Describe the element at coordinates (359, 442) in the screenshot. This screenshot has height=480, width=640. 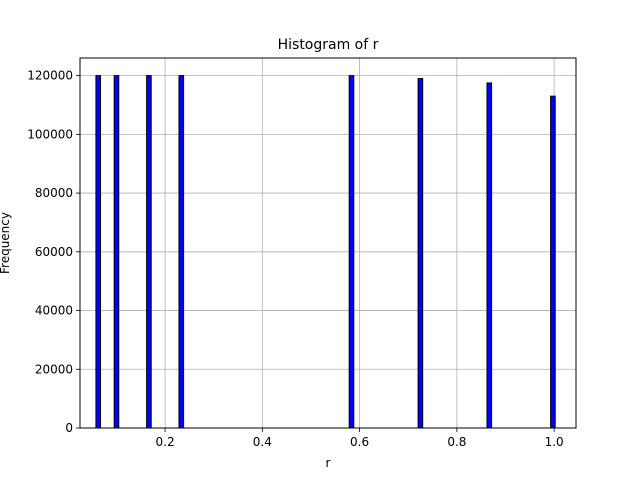
I see `x-tick-label: 0.6` at that location.